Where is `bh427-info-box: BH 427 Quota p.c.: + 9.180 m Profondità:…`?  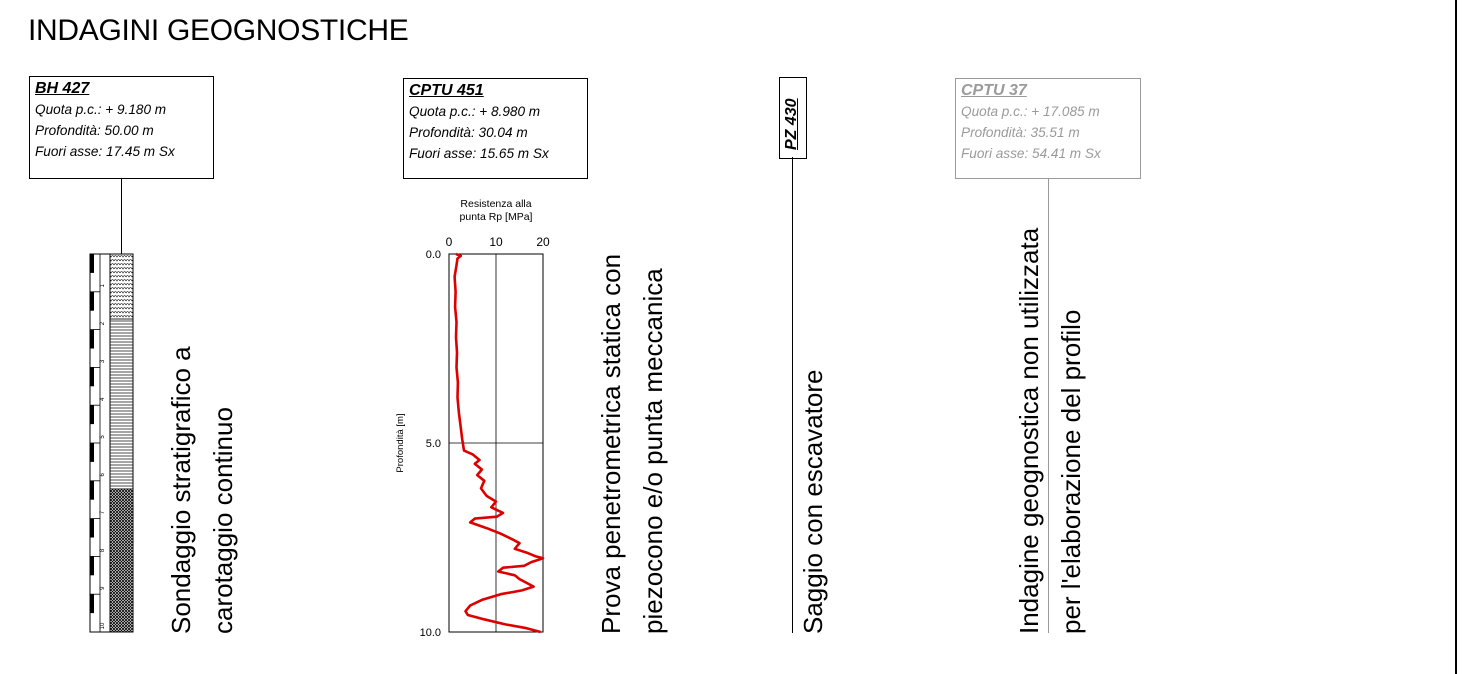
bh427-info-box: BH 427 Quota p.c.: + 9.180 m Profondità:… is located at coordinates (121, 127).